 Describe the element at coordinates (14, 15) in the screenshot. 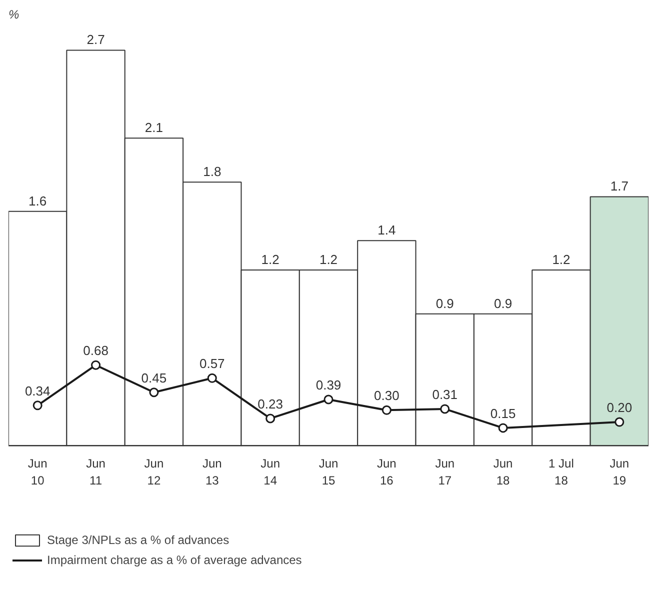

I see `y-axis-title: %` at that location.